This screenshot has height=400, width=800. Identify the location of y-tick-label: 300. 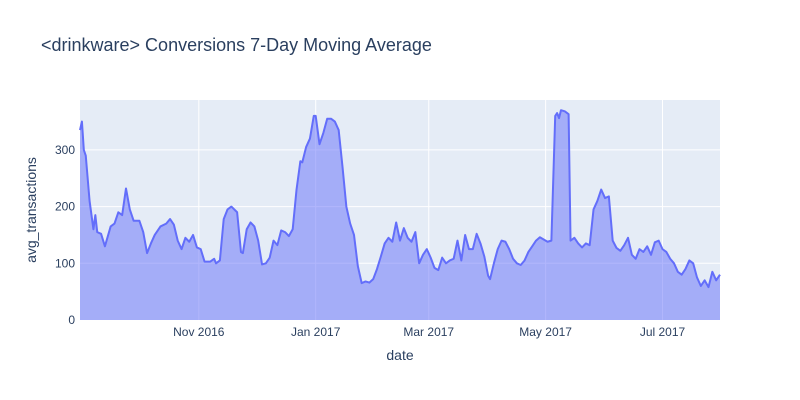
(65, 150).